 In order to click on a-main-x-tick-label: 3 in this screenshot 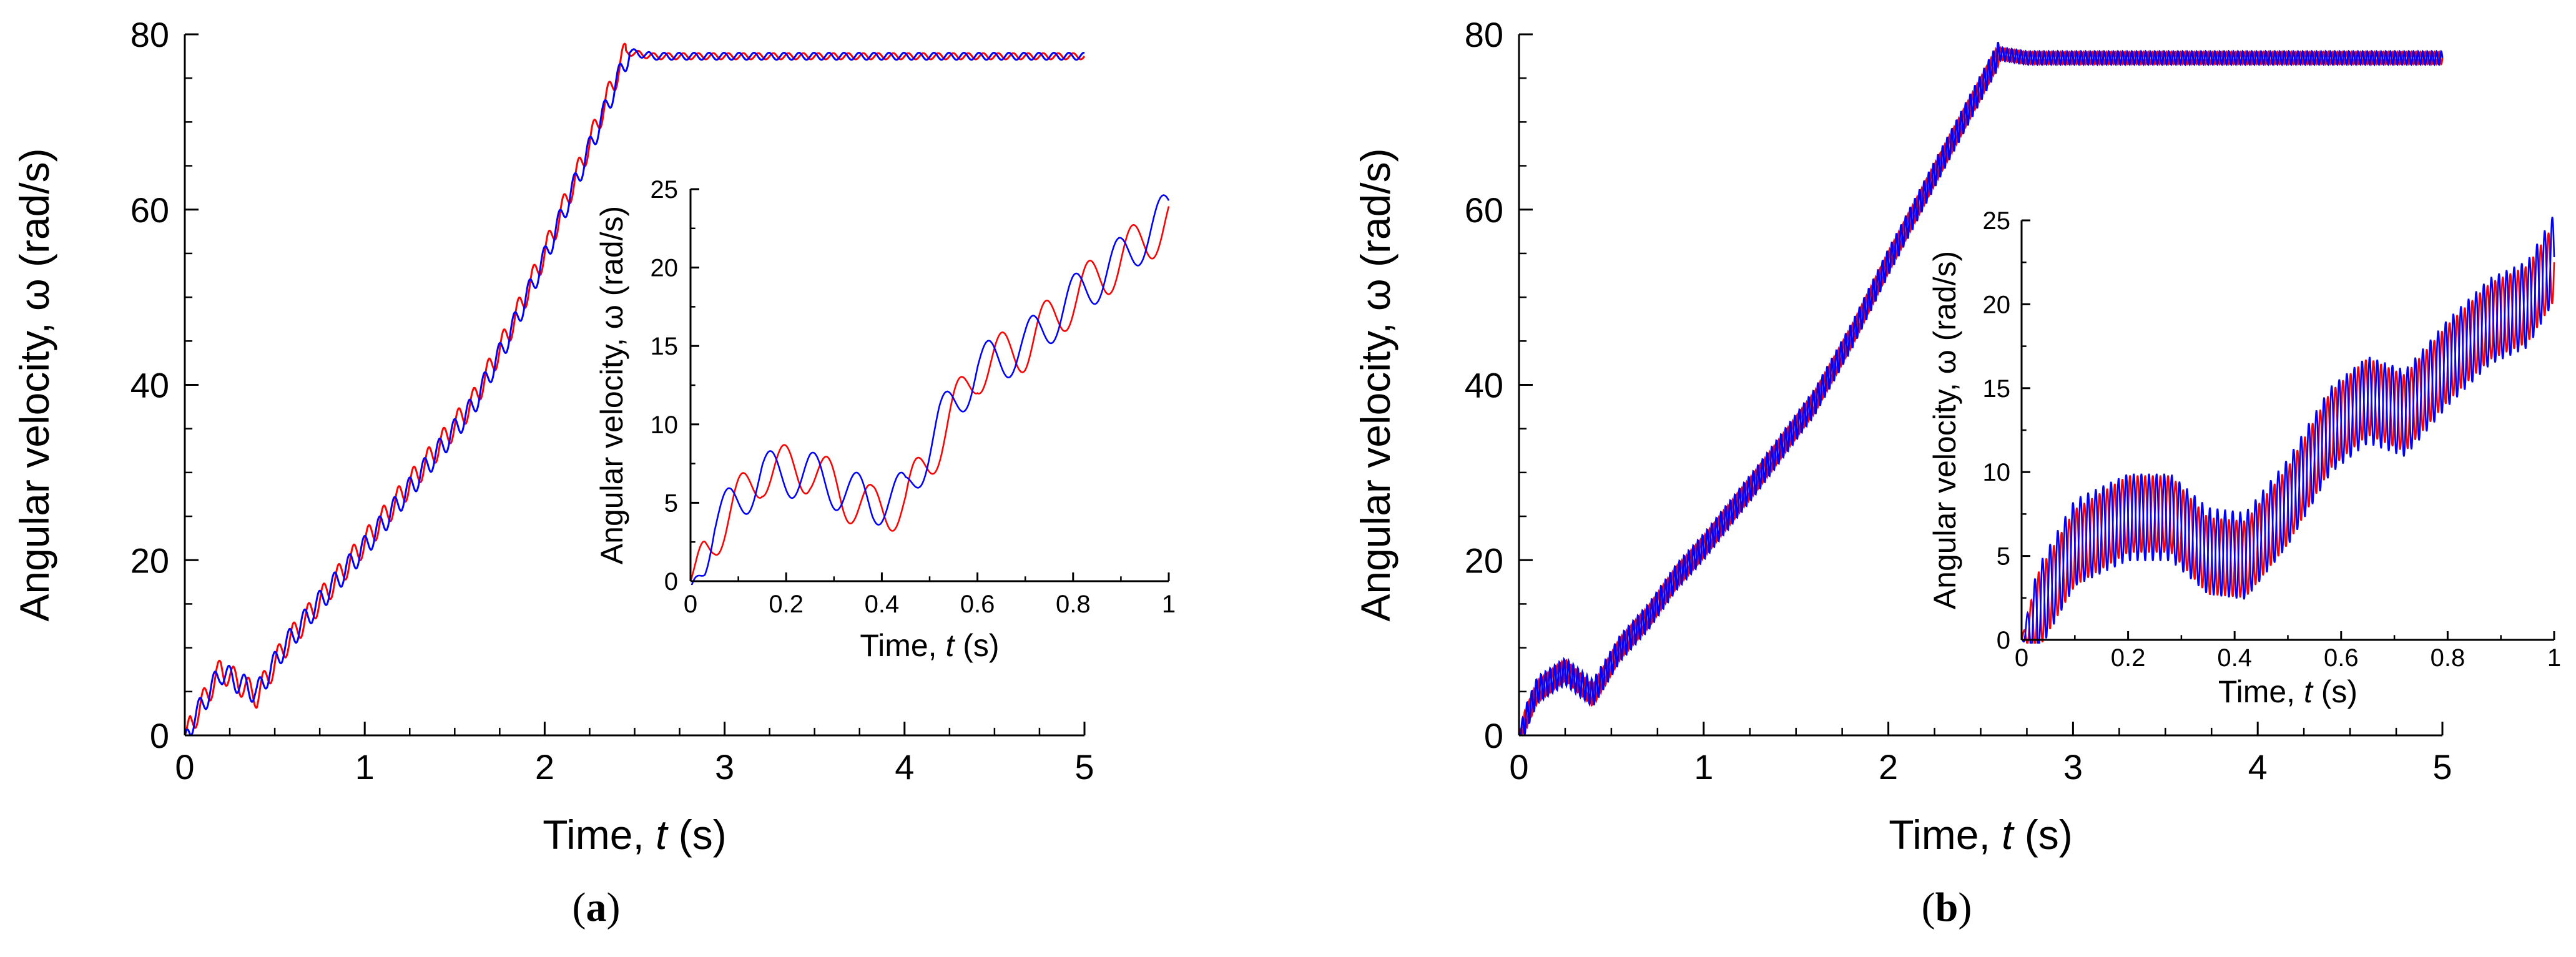, I will do `click(724, 767)`.